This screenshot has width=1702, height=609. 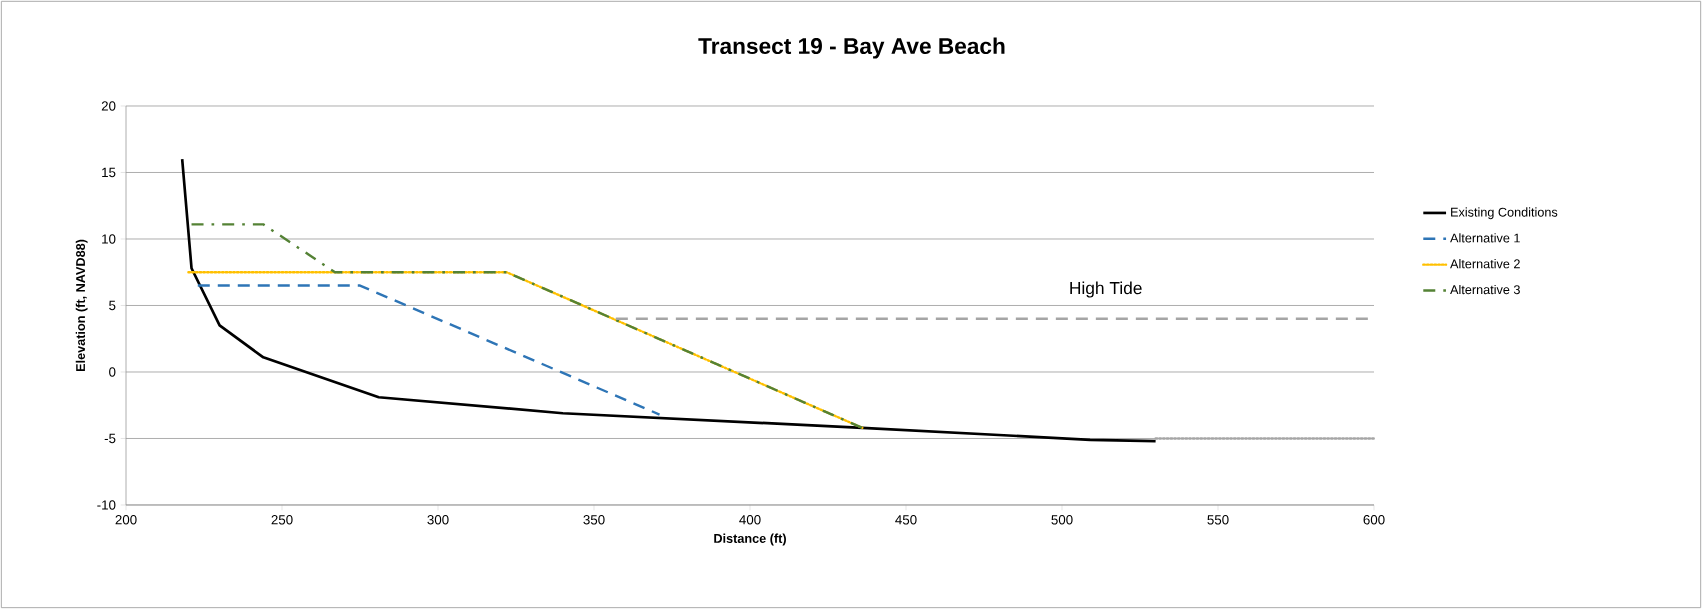 What do you see at coordinates (106, 505) in the screenshot?
I see `y-tick-label: -10` at bounding box center [106, 505].